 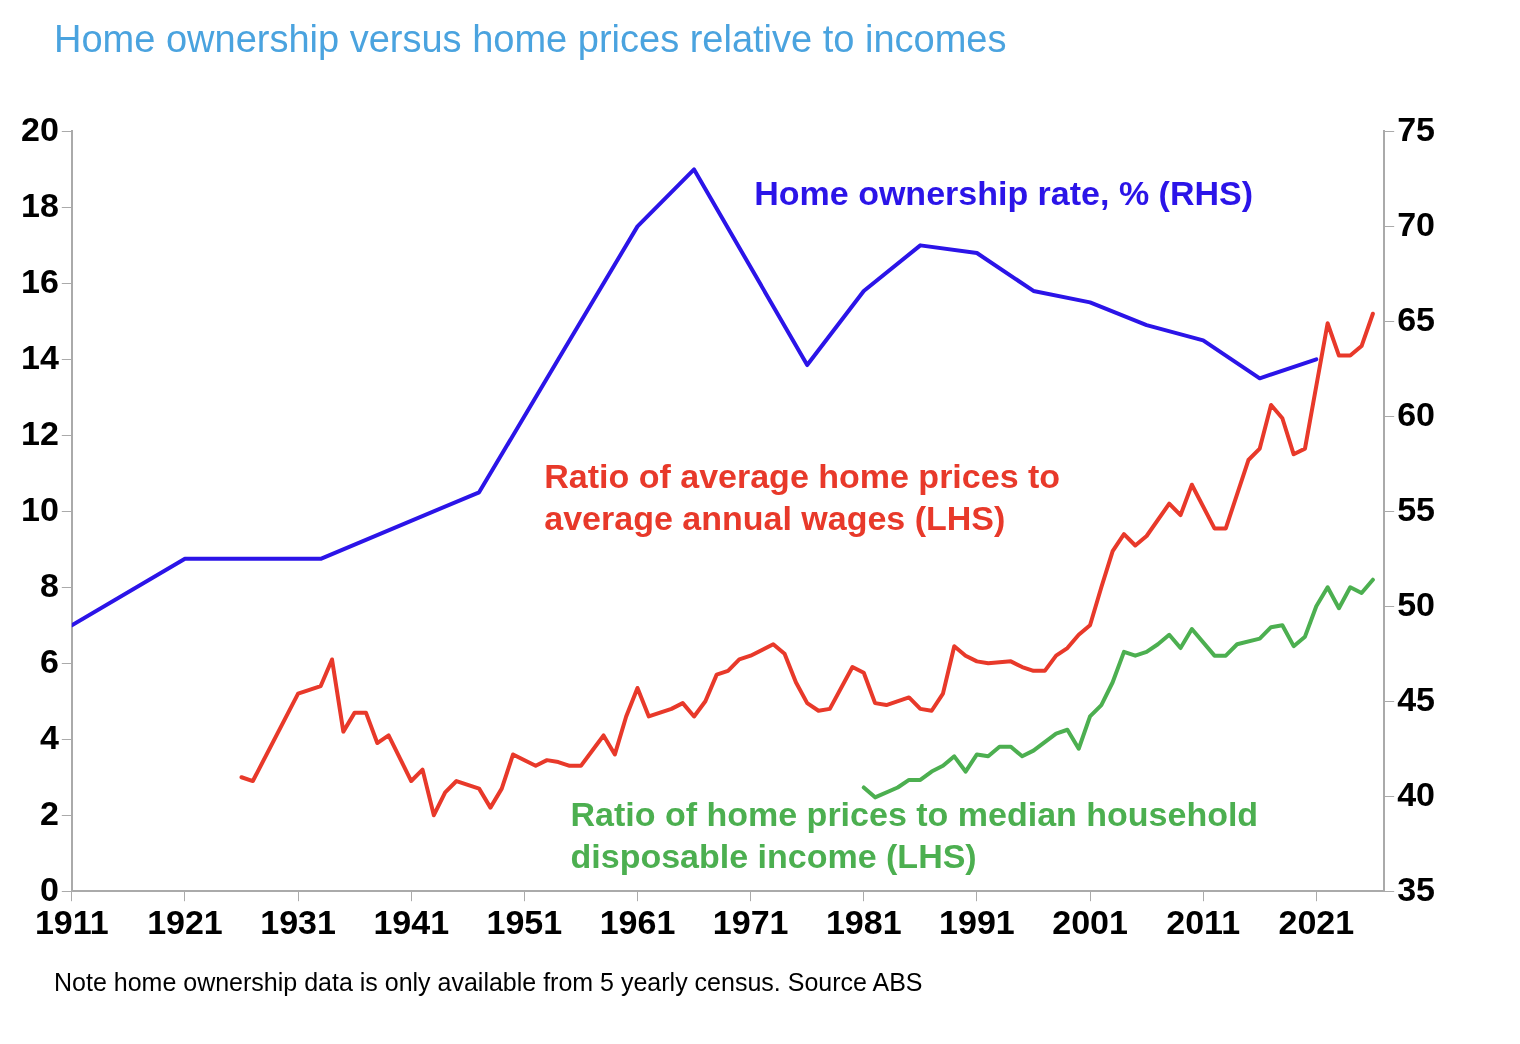 I want to click on y2-tick-label: 50, so click(x=1416, y=603).